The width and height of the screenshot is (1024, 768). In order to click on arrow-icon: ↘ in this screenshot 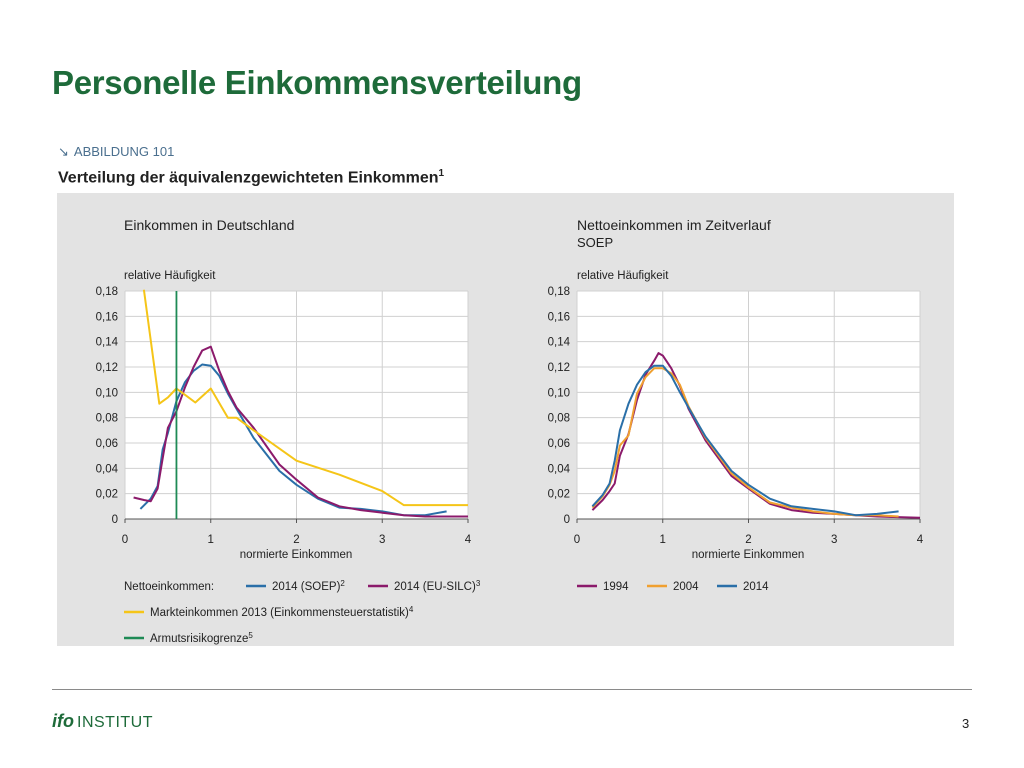, I will do `click(63, 151)`.